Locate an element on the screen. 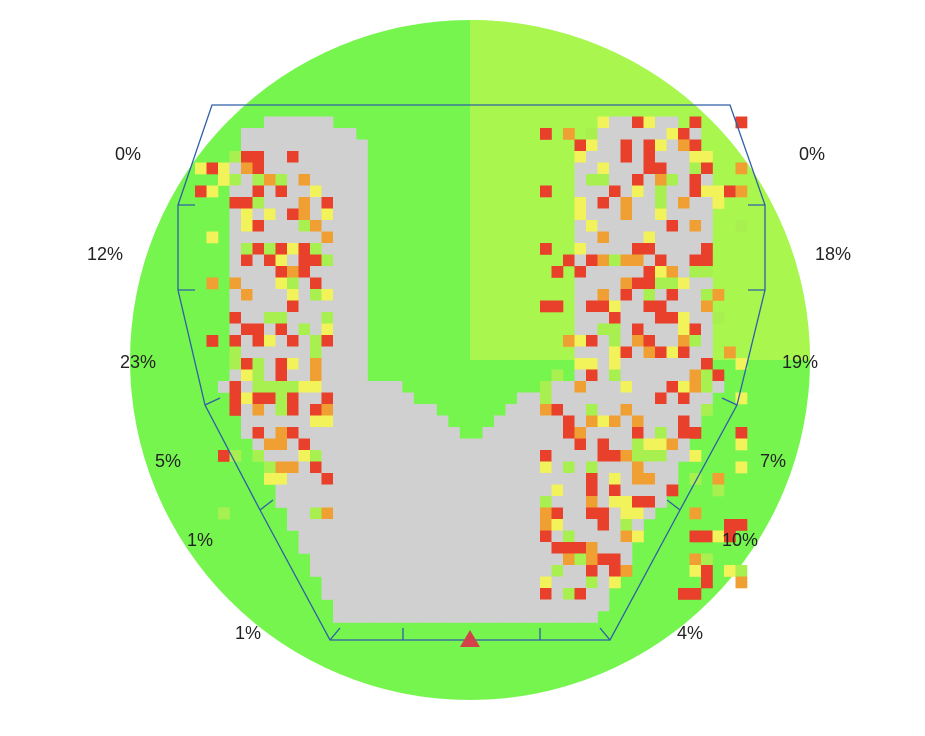 The image size is (925, 736). right-label: 0% is located at coordinates (812, 154).